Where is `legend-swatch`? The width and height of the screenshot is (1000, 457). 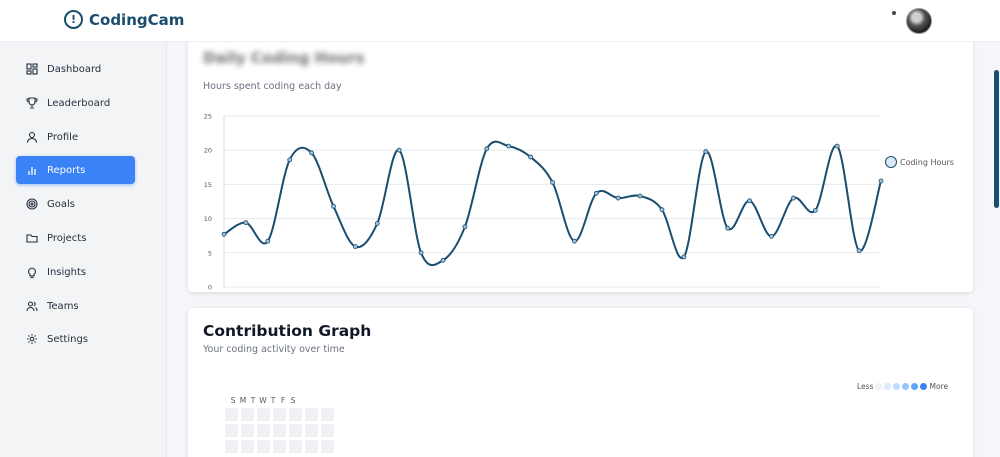
legend-swatch is located at coordinates (891, 162).